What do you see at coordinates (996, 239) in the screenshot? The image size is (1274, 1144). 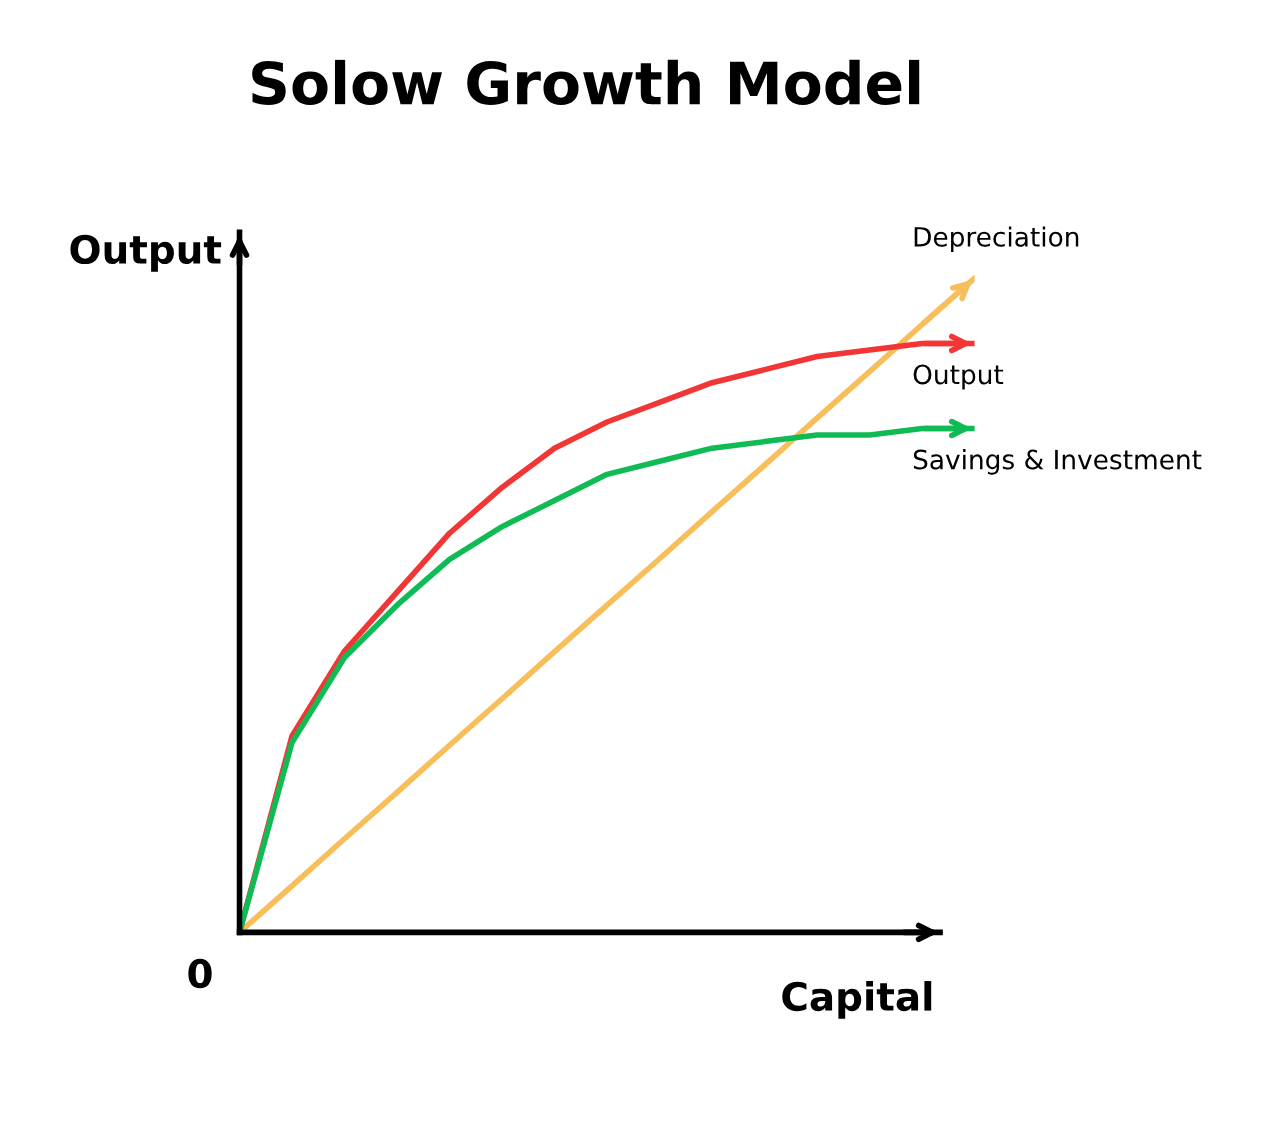 I see `series-label: Depreciation` at bounding box center [996, 239].